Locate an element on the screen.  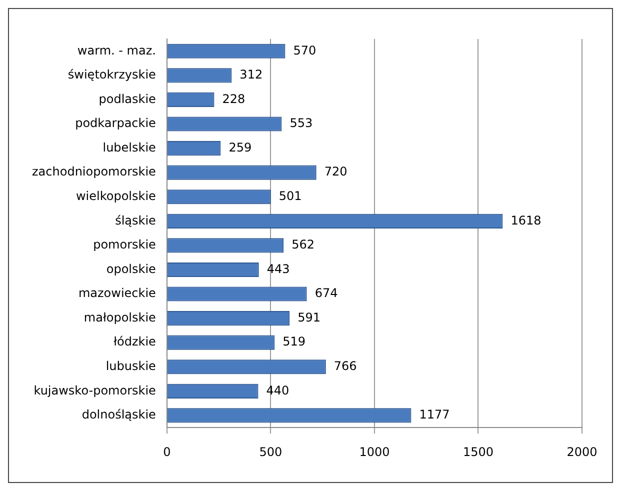
y-tick-label: lubelskie is located at coordinates (129, 147).